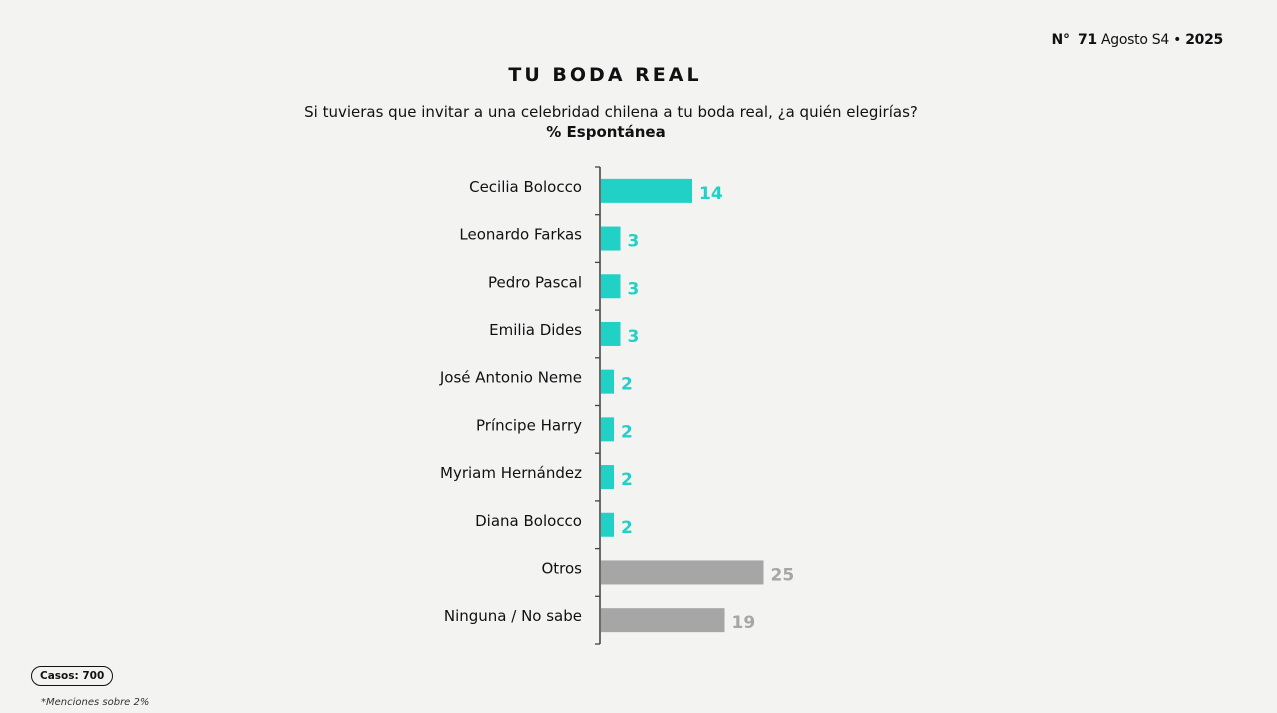  I want to click on issue-year: 2025, so click(1204, 40).